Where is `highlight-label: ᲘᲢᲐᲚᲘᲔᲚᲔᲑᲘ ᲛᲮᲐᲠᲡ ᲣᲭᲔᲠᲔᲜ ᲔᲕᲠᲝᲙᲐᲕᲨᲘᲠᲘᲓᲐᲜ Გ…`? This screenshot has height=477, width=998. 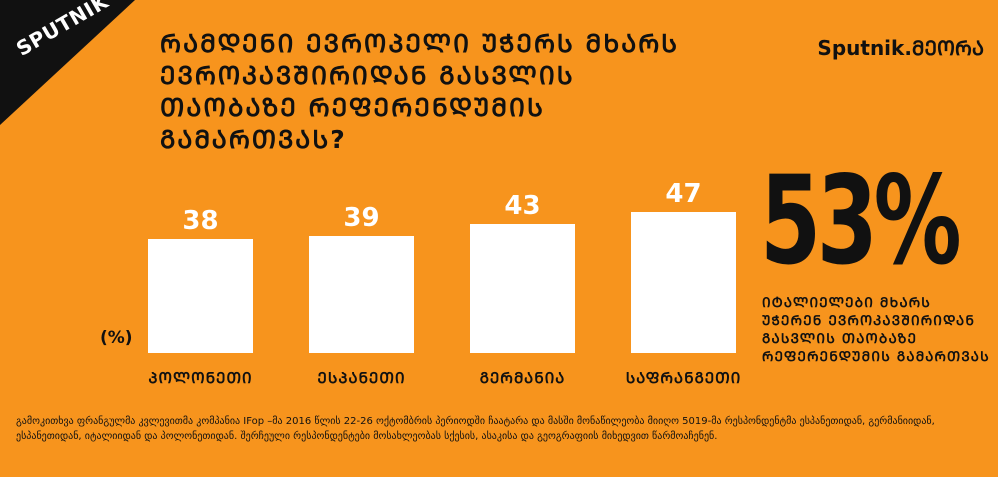
highlight-label: ᲘᲢᲐᲚᲘᲔᲚᲔᲑᲘ ᲛᲮᲐᲠᲡ ᲣᲭᲔᲠᲔᲜ ᲔᲕᲠᲝᲙᲐᲕᲨᲘᲠᲘᲓᲐᲜ Გ… is located at coordinates (876, 330).